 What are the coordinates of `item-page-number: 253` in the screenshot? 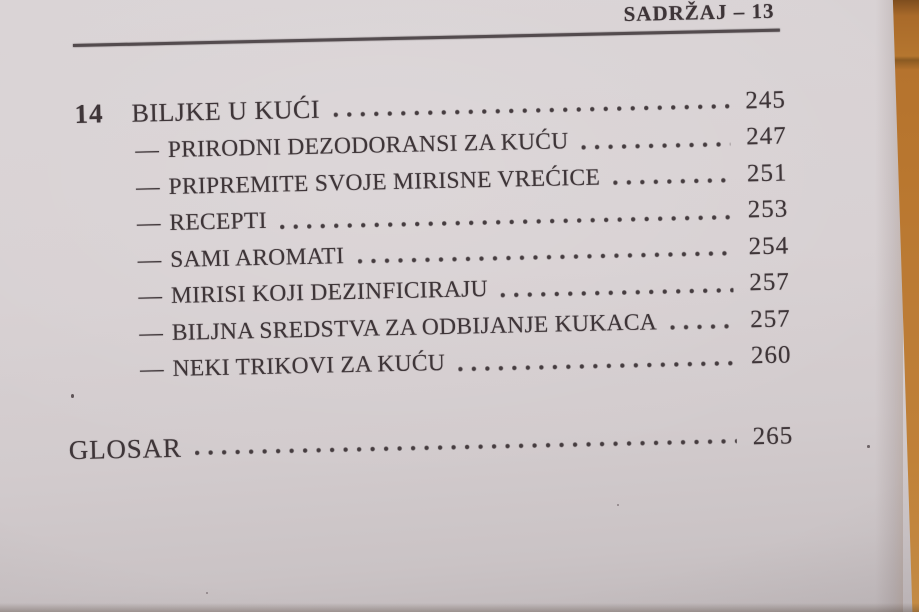 It's located at (768, 209).